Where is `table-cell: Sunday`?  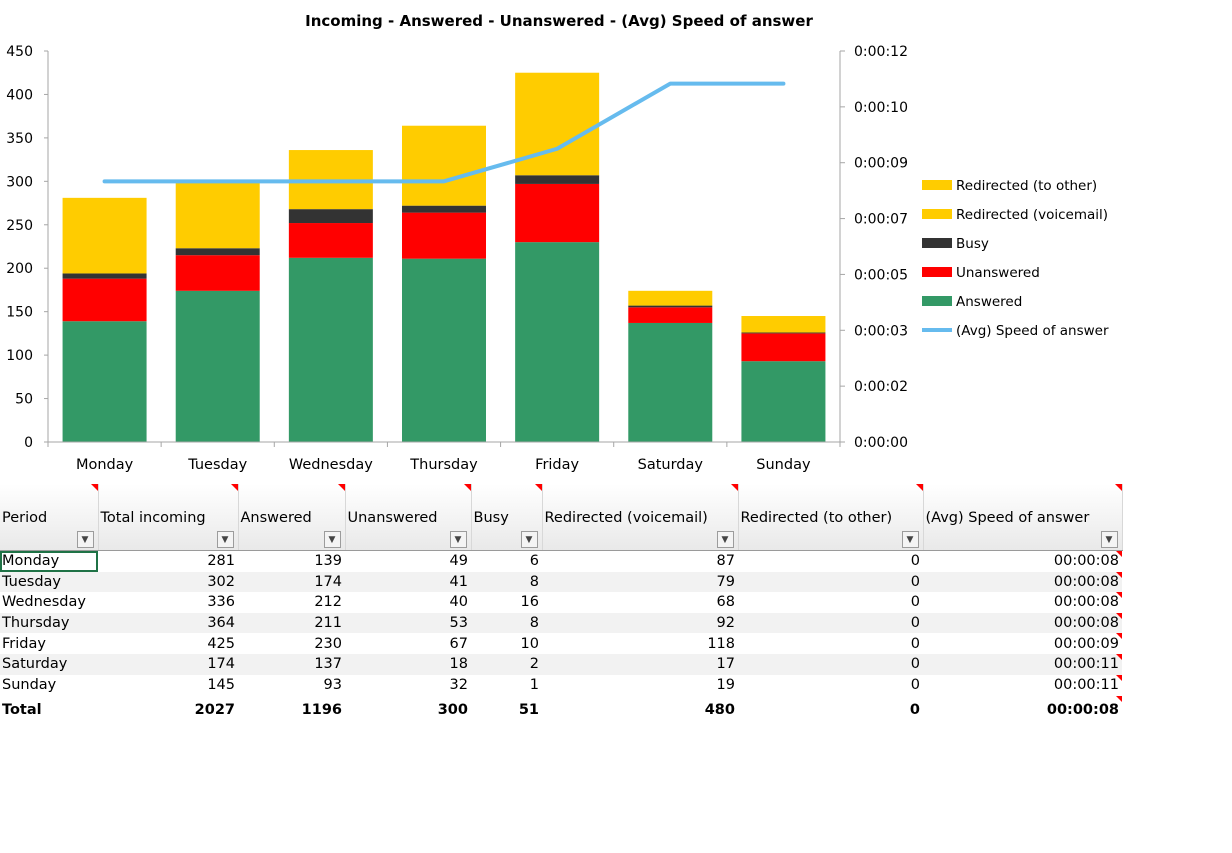 table-cell: Sunday is located at coordinates (49, 685).